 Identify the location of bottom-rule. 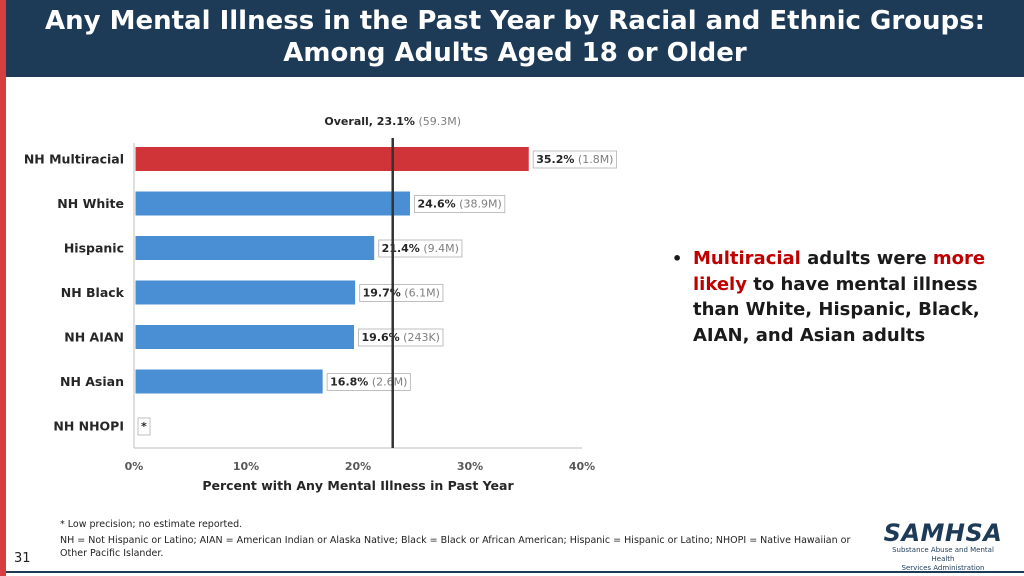
(515, 572).